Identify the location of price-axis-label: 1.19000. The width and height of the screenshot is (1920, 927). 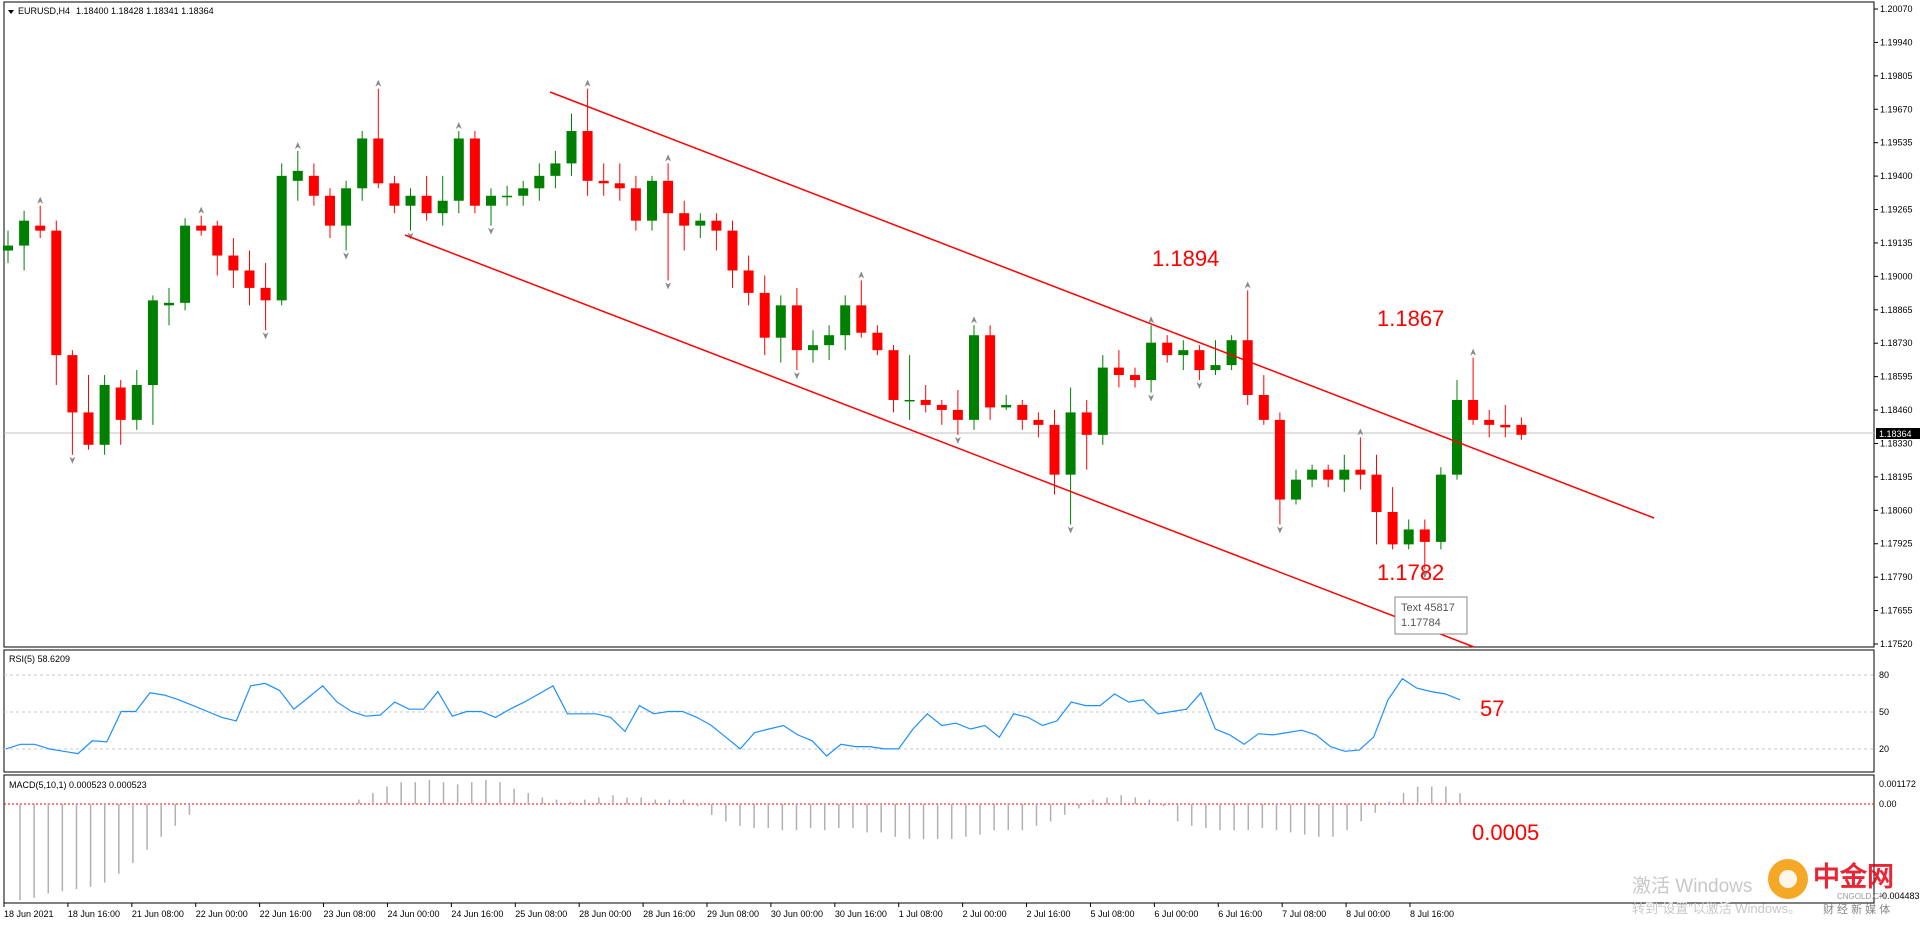
(1896, 276).